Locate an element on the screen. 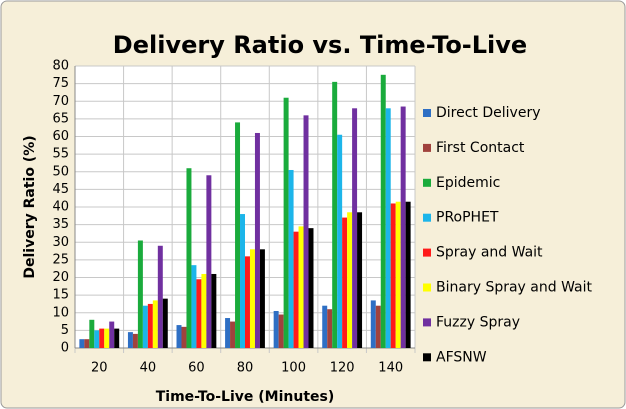 This screenshot has width=626, height=409. y-tick-label: 25 is located at coordinates (60, 259).